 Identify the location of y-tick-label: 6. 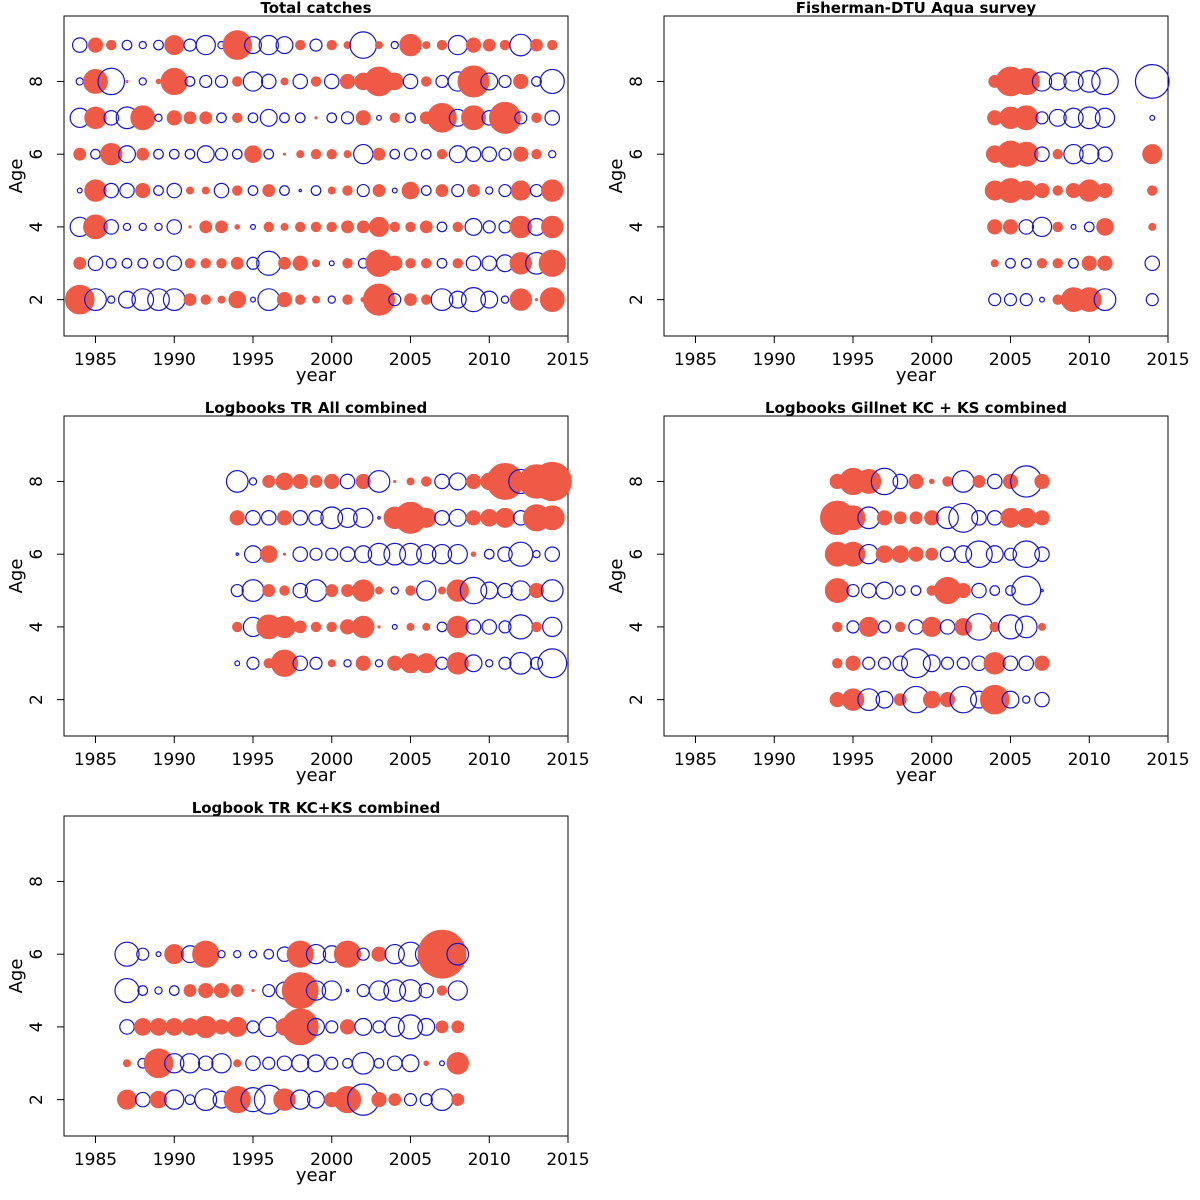
(637, 554).